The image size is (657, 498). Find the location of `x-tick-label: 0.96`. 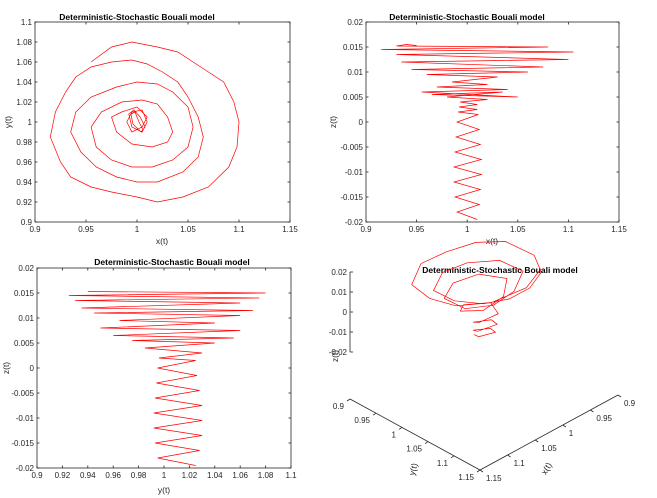

x-tick-label: 0.96 is located at coordinates (113, 475).